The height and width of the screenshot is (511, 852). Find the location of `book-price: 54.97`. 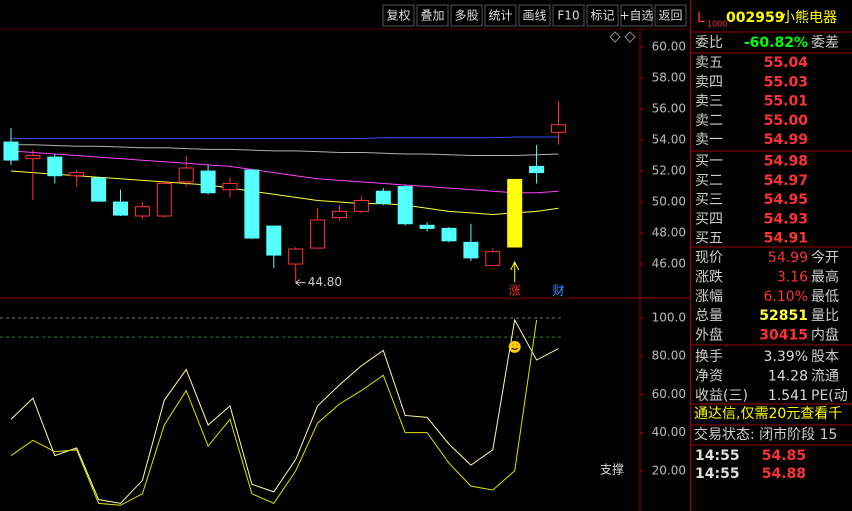

book-price: 54.97 is located at coordinates (786, 181).